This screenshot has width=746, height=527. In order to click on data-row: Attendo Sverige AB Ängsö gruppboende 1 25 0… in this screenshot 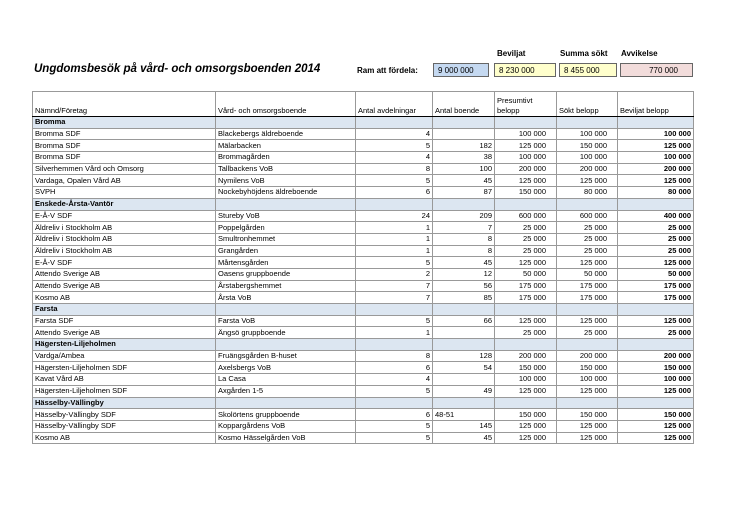, I will do `click(363, 333)`.